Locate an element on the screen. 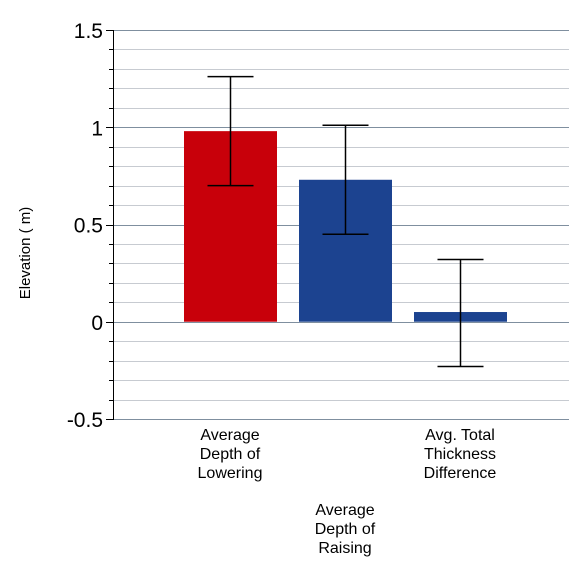  x-category-label-2: Avg. Total Thickness Difference is located at coordinates (460, 454).